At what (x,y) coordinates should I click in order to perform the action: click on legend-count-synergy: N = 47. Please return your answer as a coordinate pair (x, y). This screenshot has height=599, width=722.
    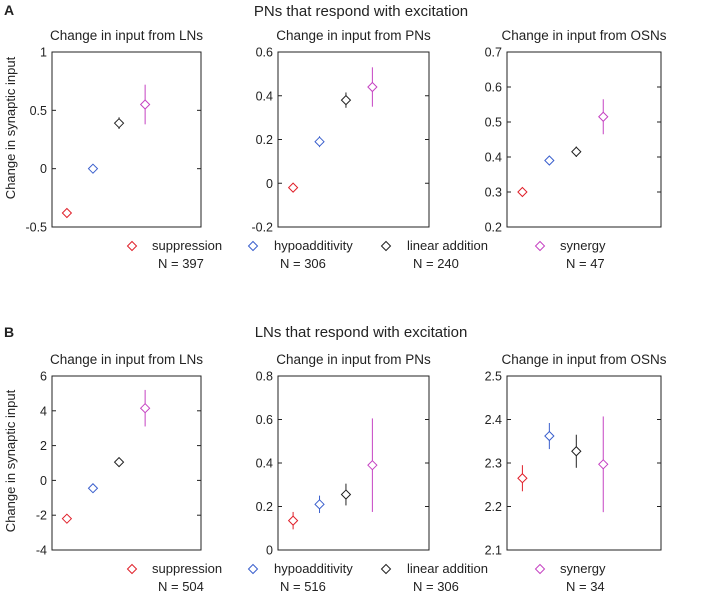
    Looking at the image, I should click on (585, 263).